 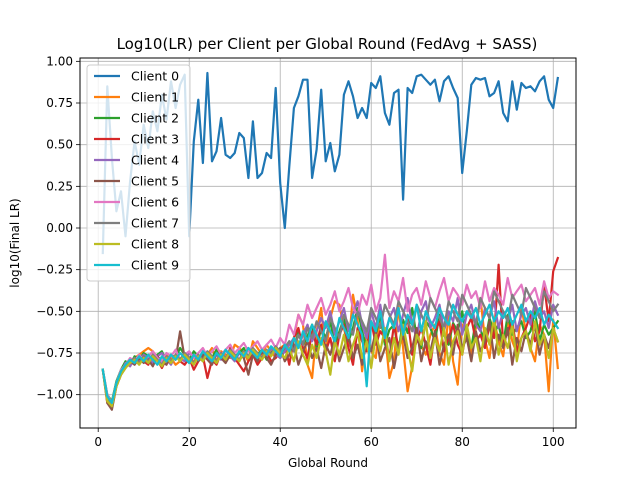 What do you see at coordinates (553, 442) in the screenshot?
I see `x-tick-label: 100` at bounding box center [553, 442].